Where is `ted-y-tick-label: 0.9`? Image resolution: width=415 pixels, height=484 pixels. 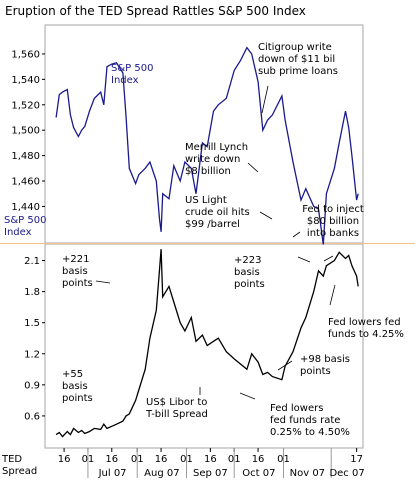
ted-y-tick-label: 0.9 is located at coordinates (32, 385).